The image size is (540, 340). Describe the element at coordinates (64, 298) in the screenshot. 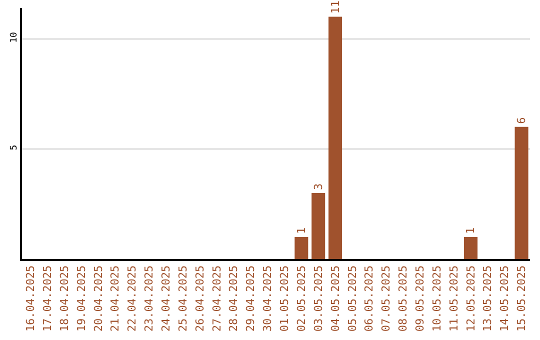

I see `x-tick-label: 18.04.2025` at that location.